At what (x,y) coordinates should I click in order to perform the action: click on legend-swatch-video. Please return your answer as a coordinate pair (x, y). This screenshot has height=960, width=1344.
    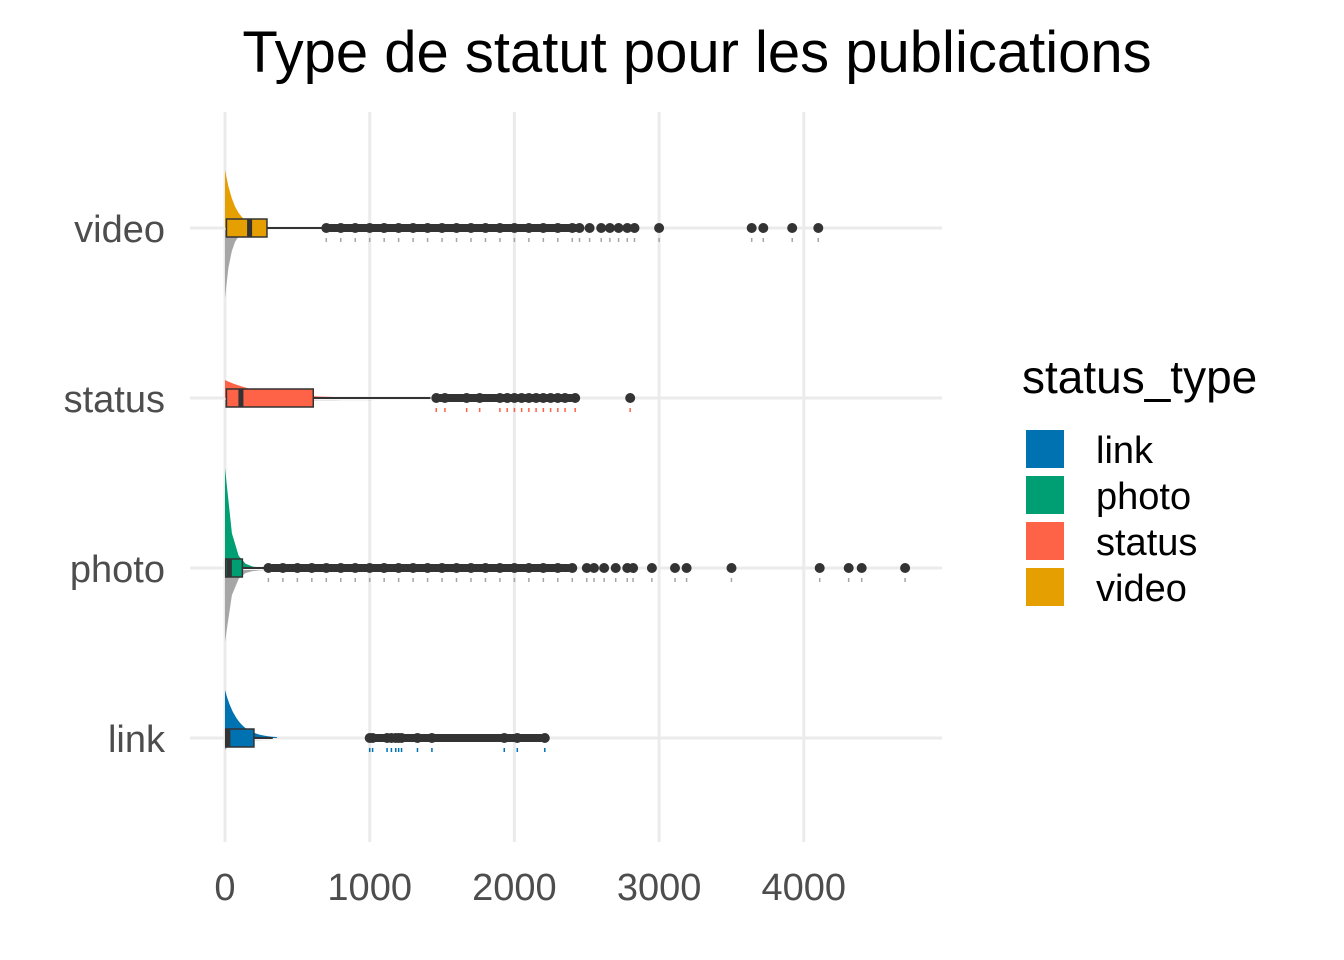
    Looking at the image, I should click on (1045, 587).